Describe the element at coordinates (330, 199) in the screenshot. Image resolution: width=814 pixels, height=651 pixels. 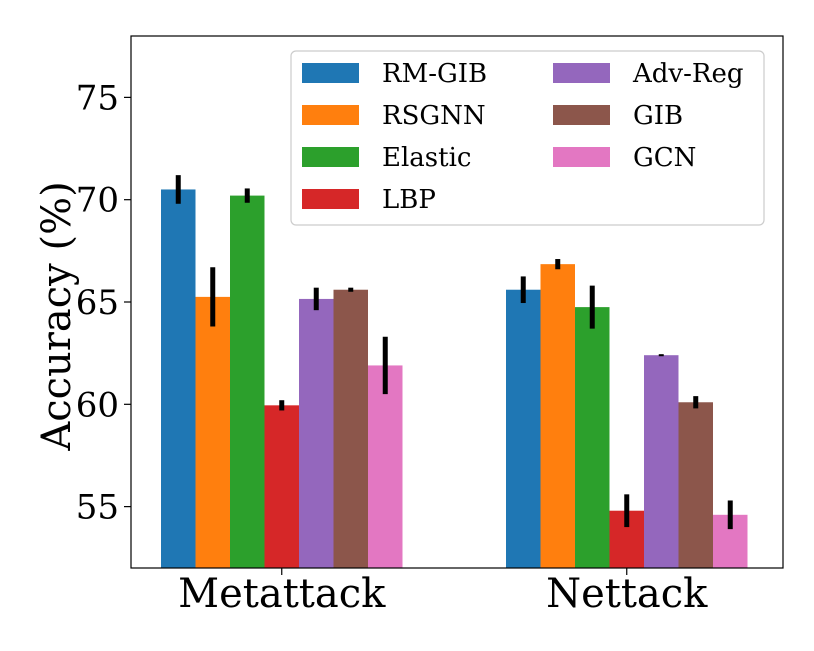
I see `legend-swatch-lbp` at that location.